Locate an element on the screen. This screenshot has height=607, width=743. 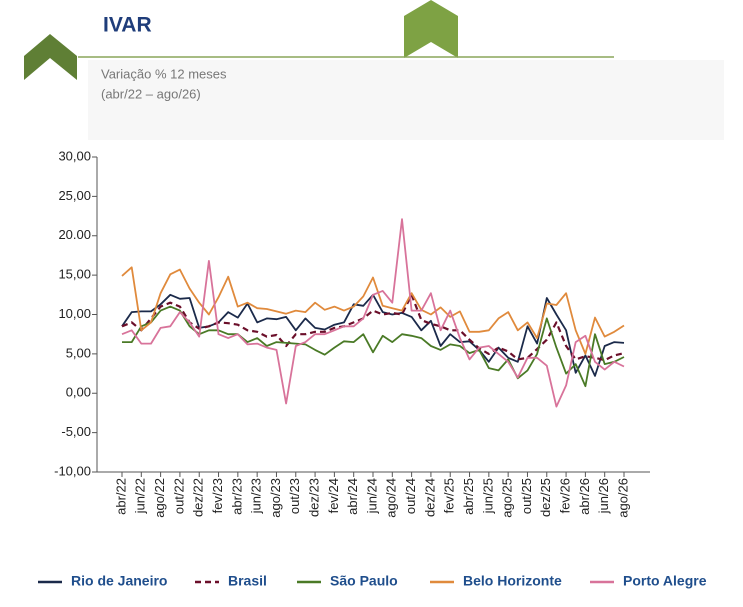
x-tick-label: ago/24 is located at coordinates (391, 498).